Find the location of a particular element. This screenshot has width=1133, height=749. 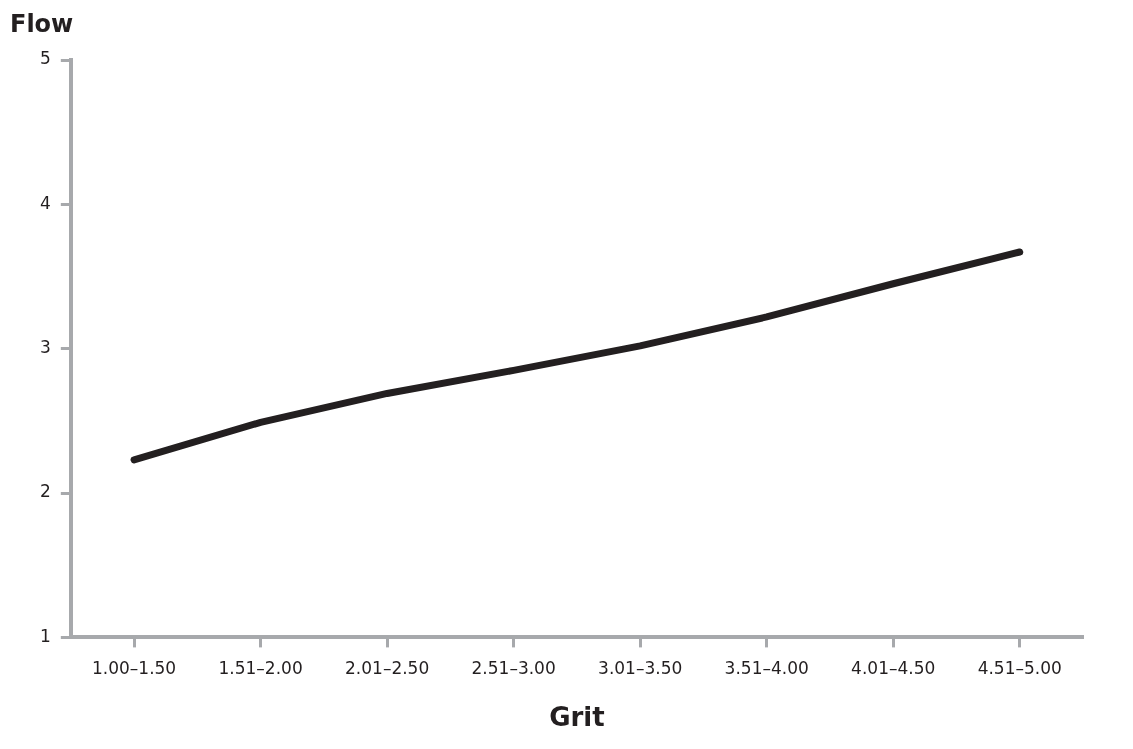

x-tick-label: 1.51–2.00 is located at coordinates (260, 668).